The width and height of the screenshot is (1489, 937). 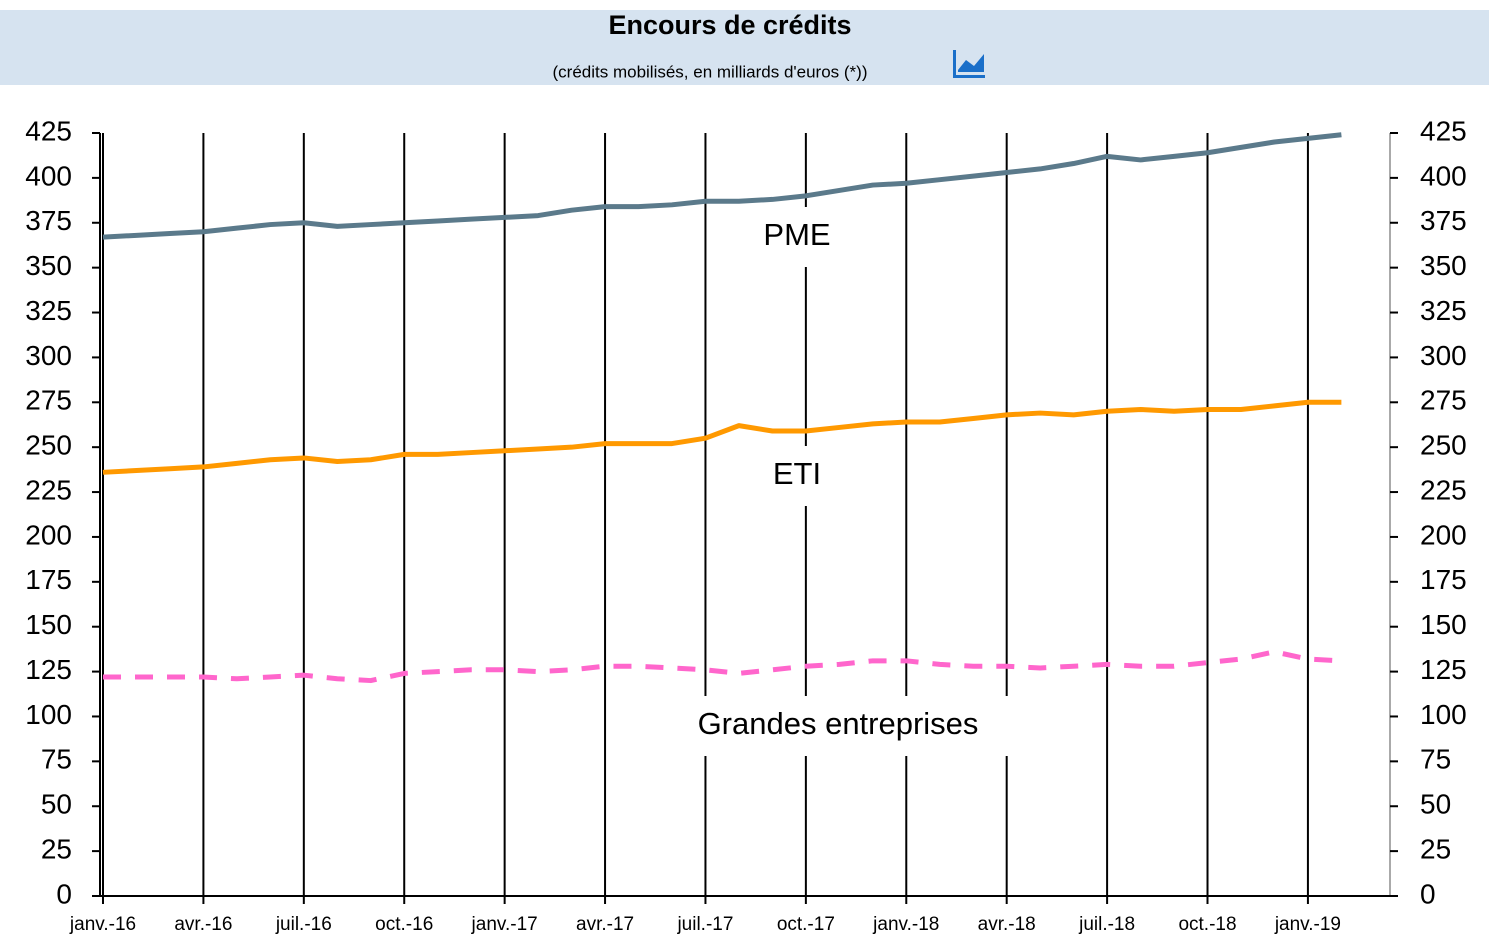 I want to click on x-tick-label: oct.-16, so click(x=404, y=924).